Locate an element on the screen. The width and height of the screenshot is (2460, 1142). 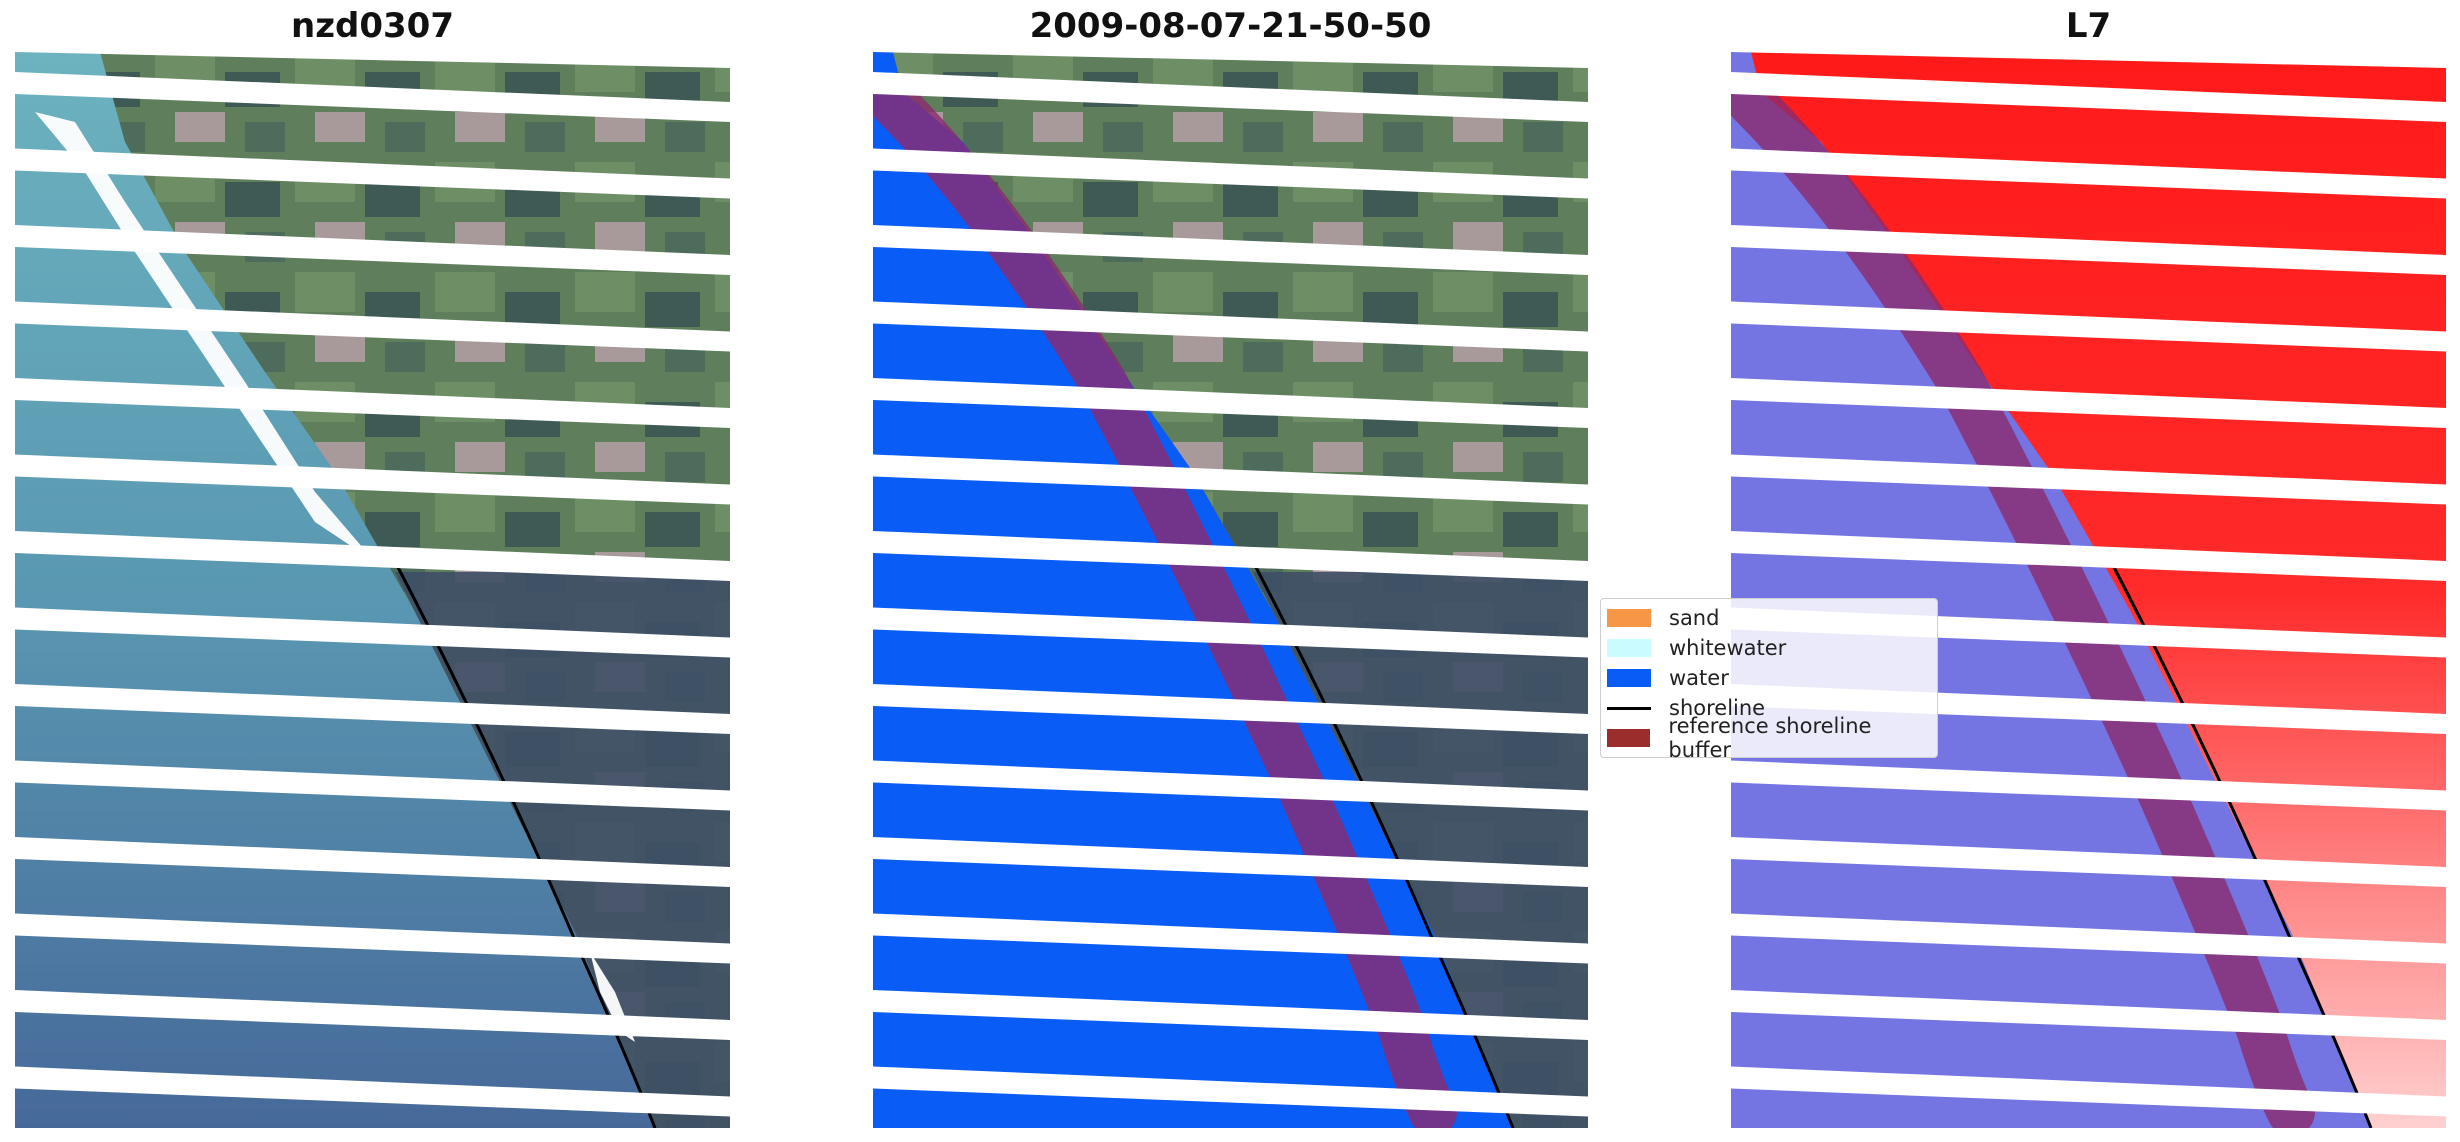
legend-item-sand: sand is located at coordinates (1663, 618).